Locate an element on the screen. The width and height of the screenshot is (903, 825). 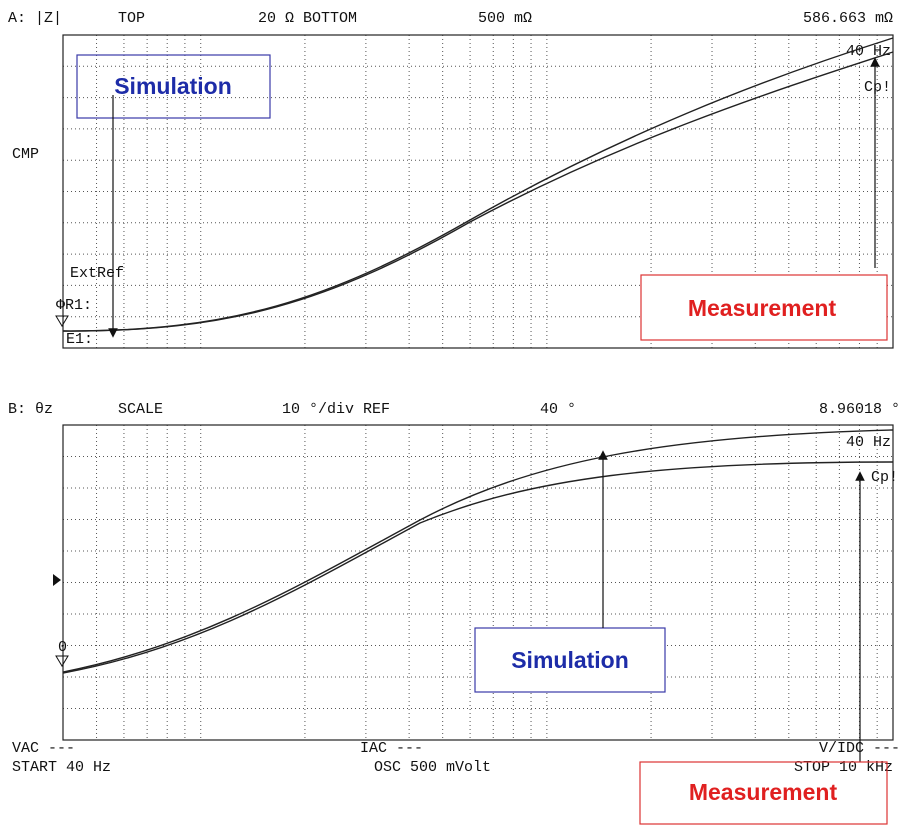
top-value: 20 Ω BOTTOM is located at coordinates (307, 18).